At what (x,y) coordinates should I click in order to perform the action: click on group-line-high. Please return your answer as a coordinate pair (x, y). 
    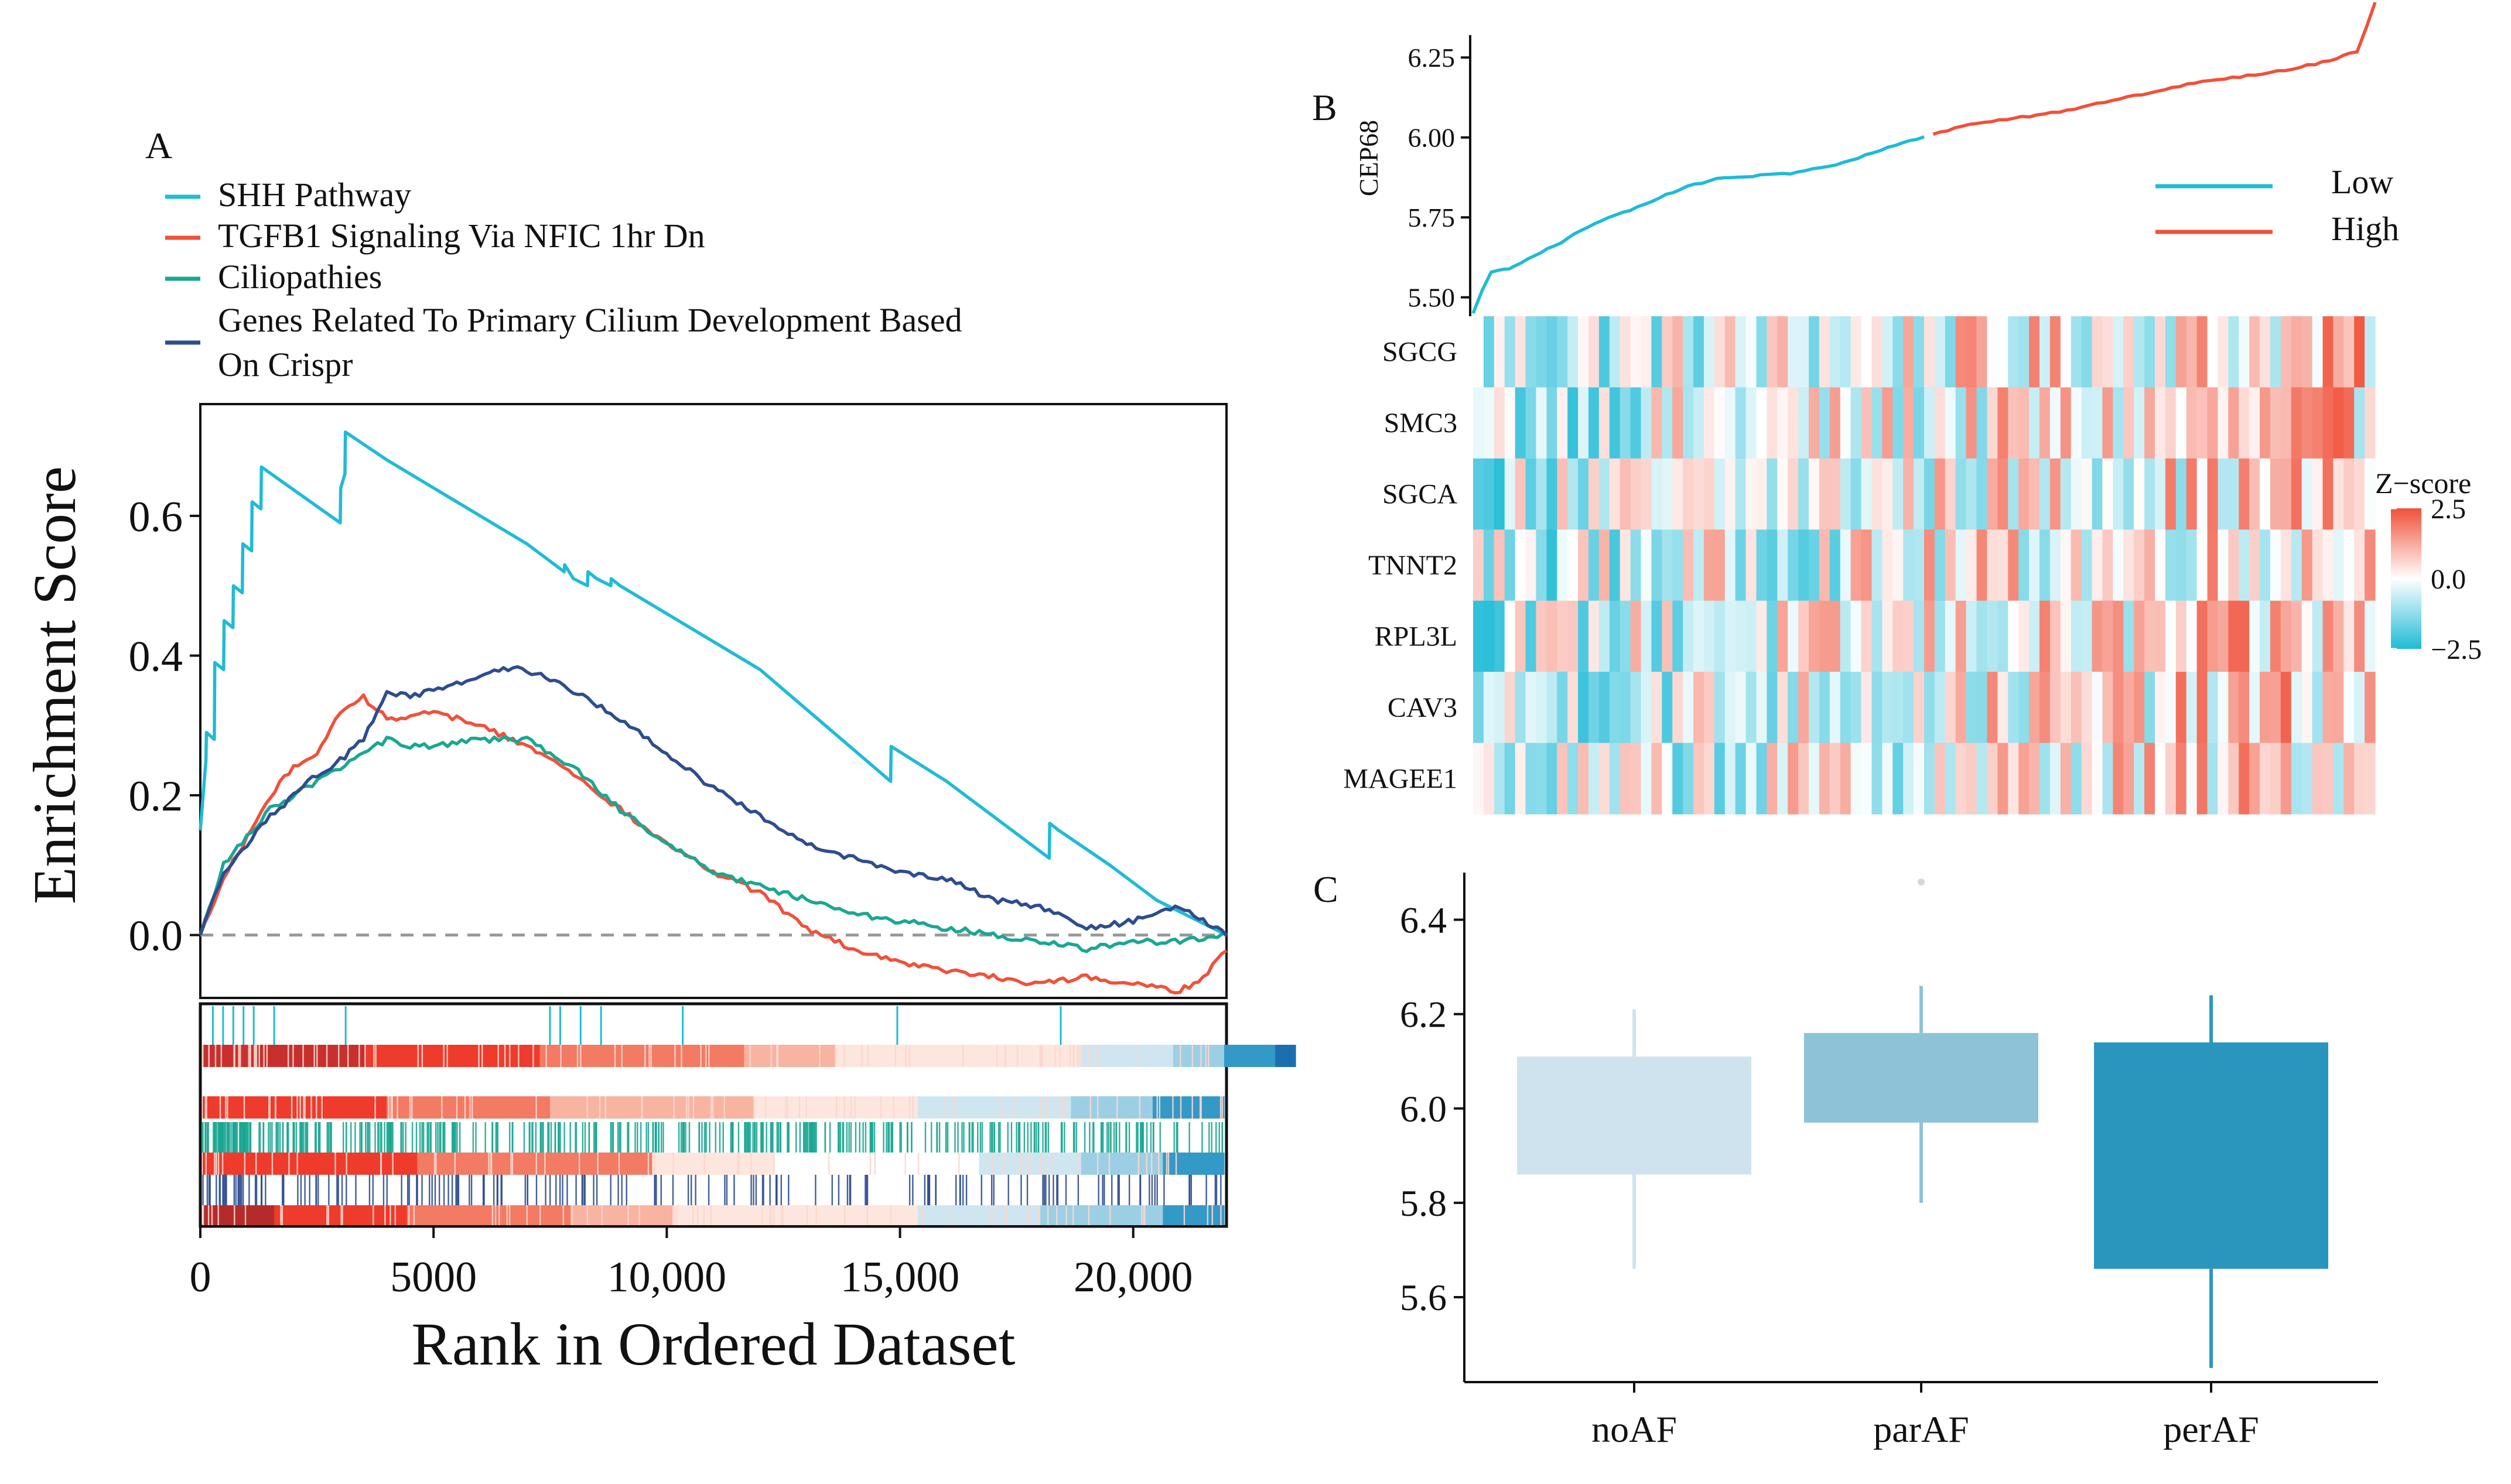
    Looking at the image, I should click on (2154, 69).